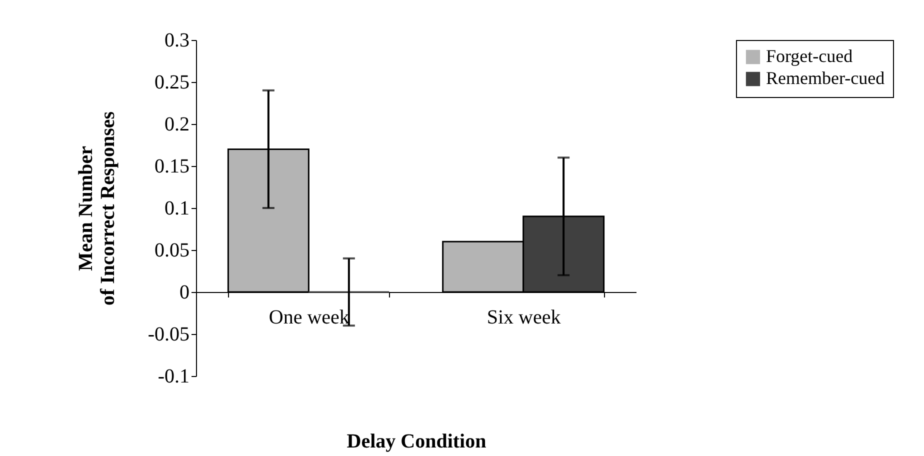 Image resolution: width=924 pixels, height=456 pixels. What do you see at coordinates (169, 335) in the screenshot?
I see `y-tick-label: -0.05` at bounding box center [169, 335].